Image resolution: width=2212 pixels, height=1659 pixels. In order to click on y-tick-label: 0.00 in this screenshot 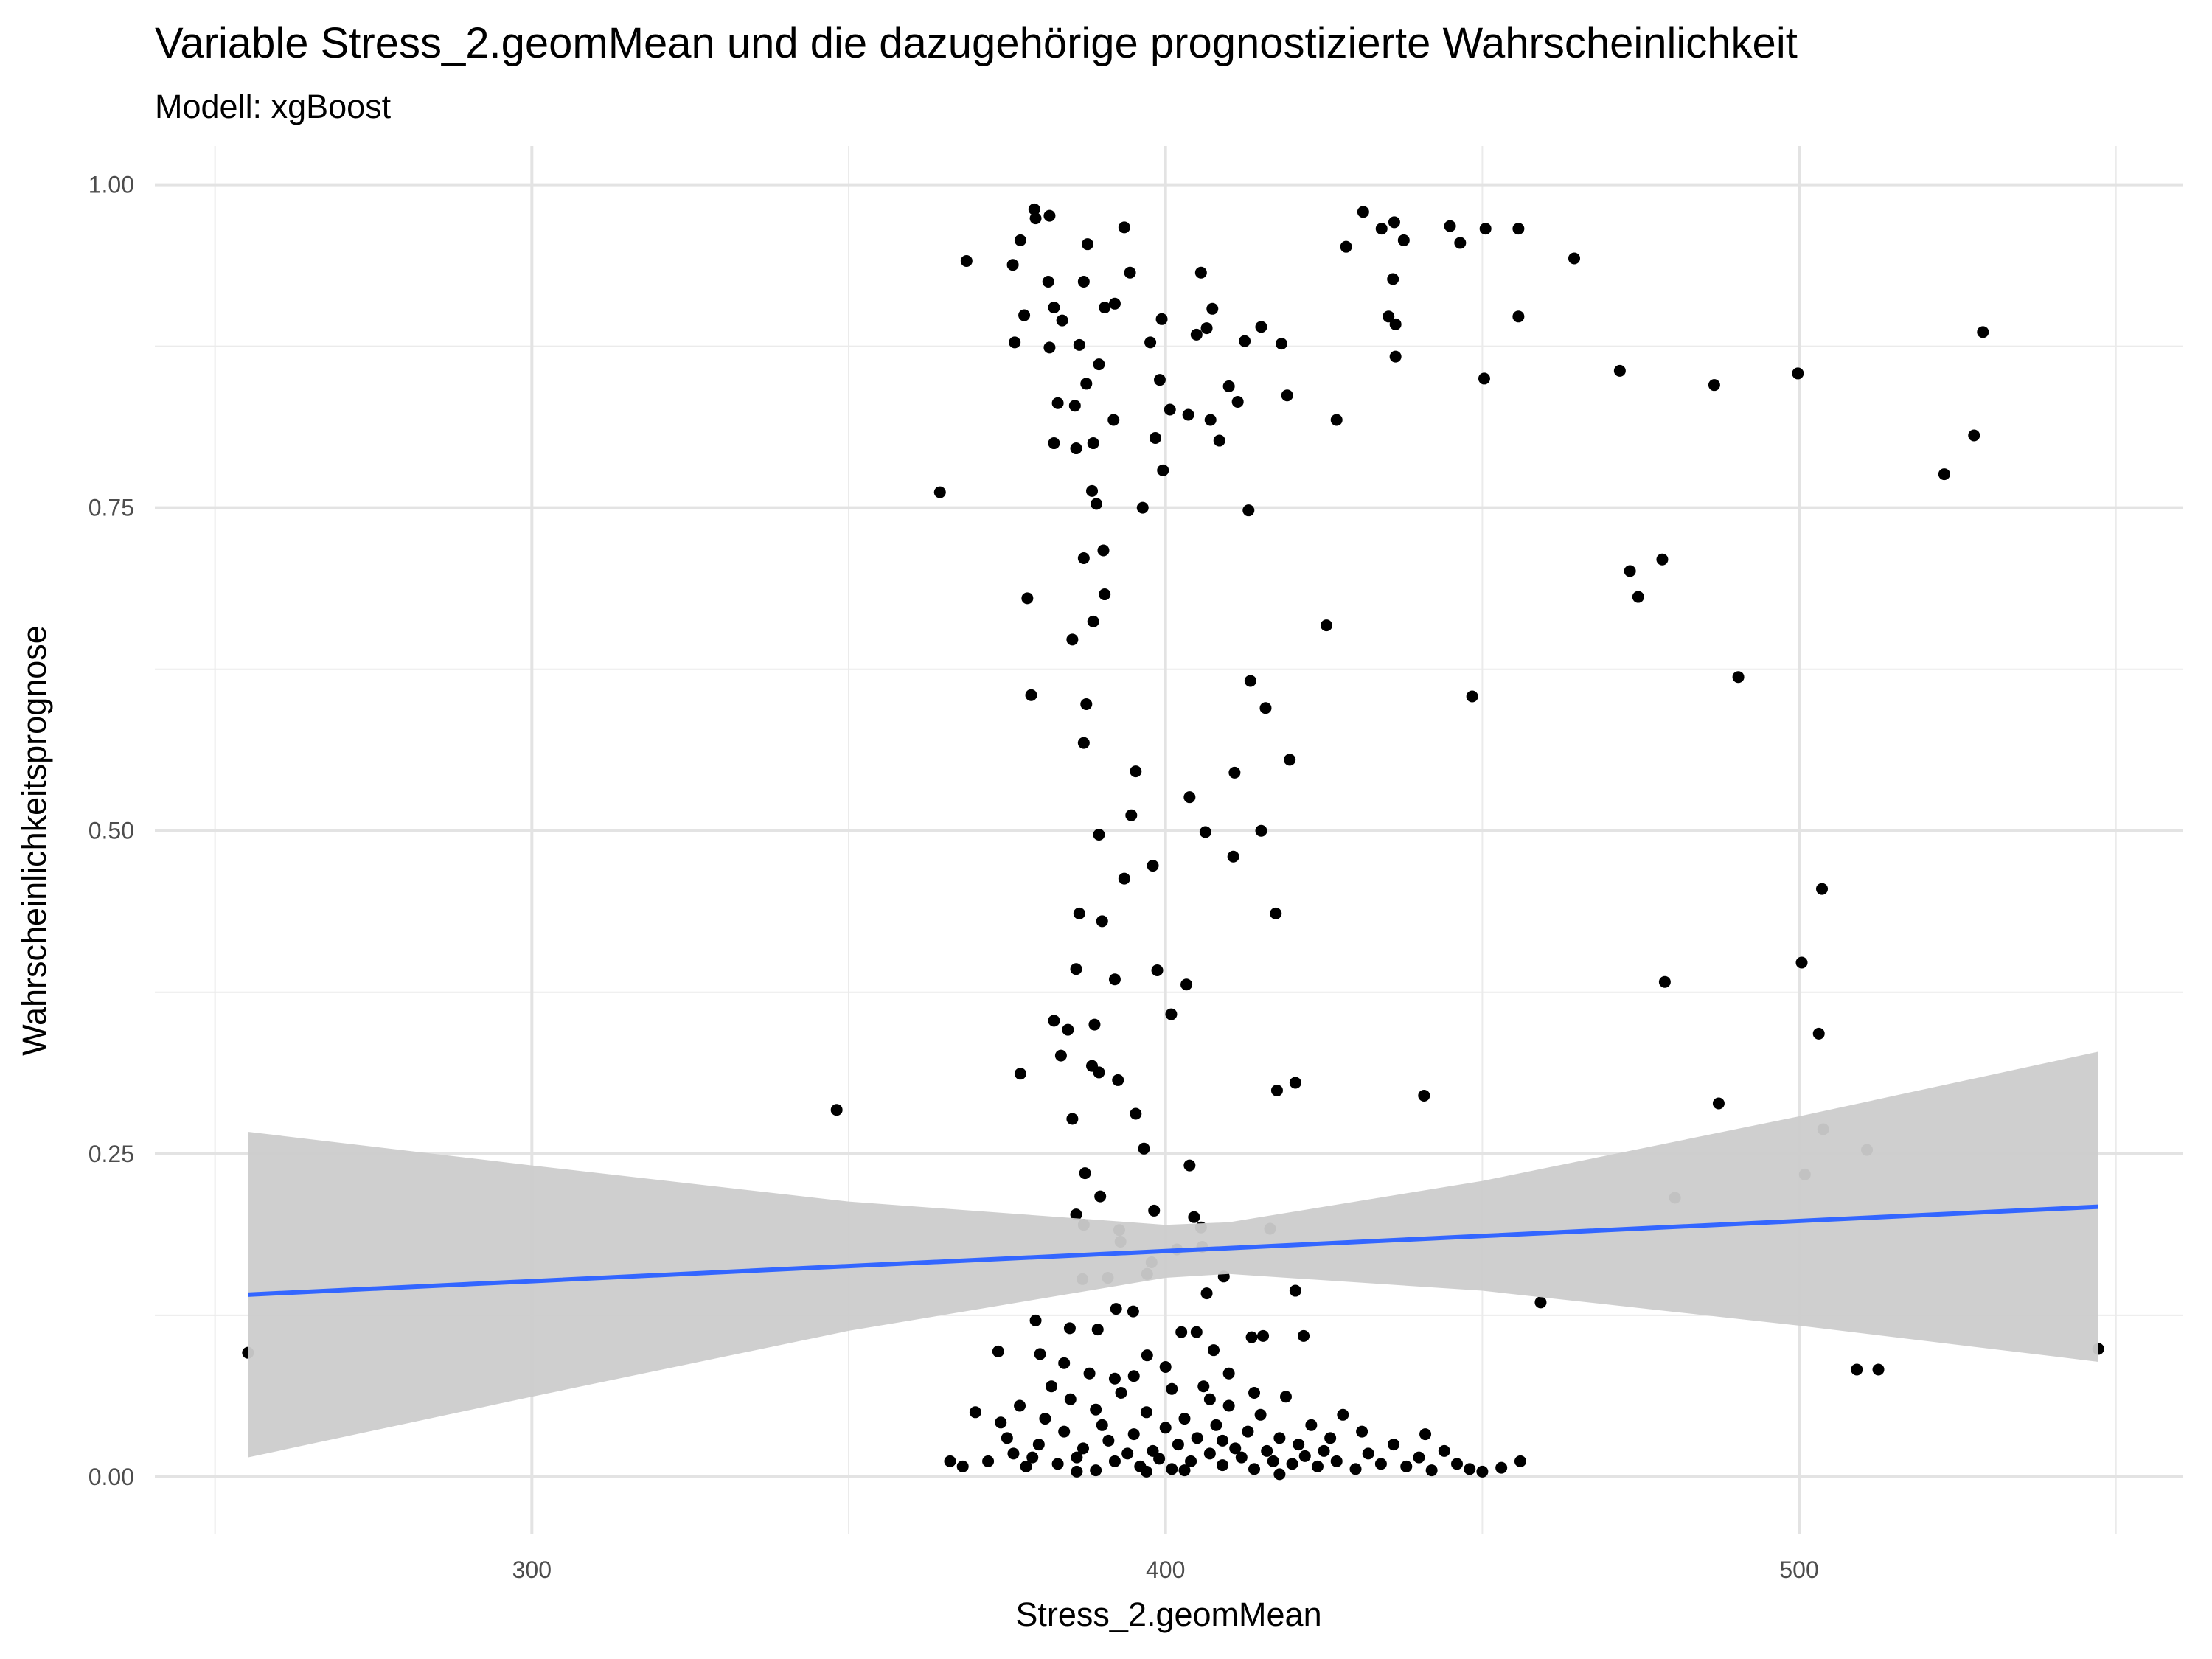, I will do `click(111, 1477)`.